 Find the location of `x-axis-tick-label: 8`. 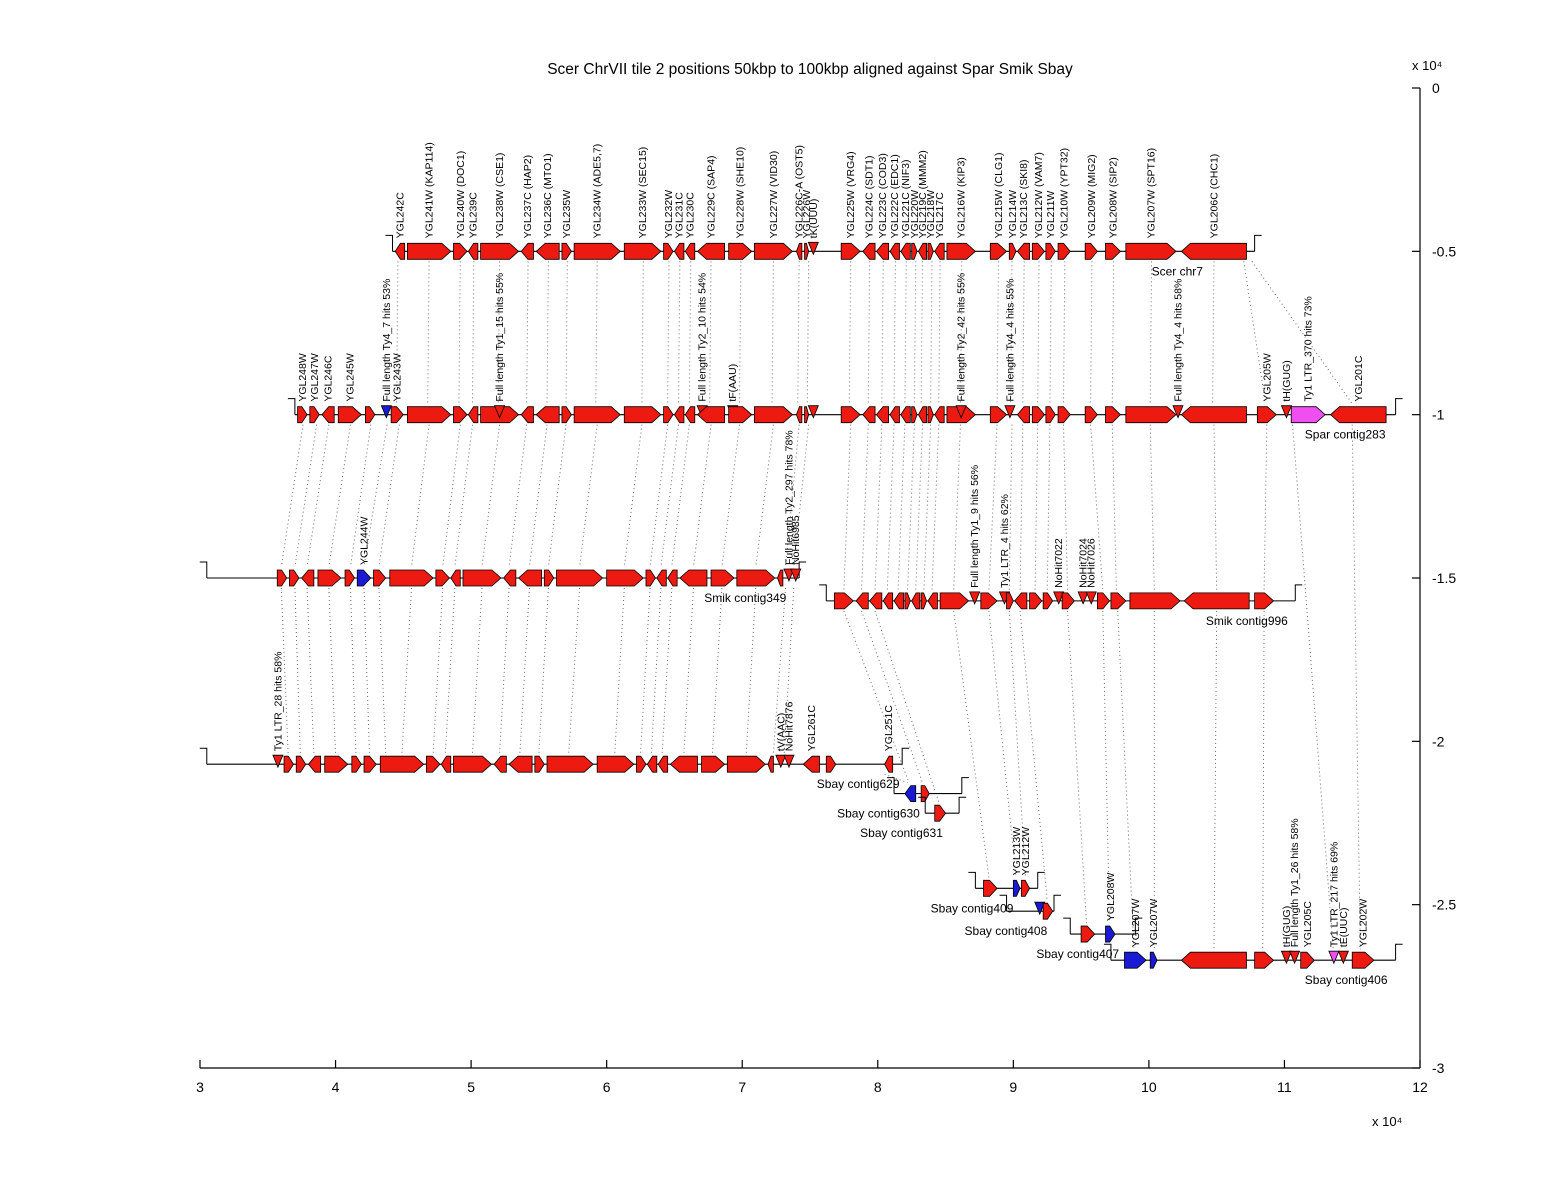

x-axis-tick-label: 8 is located at coordinates (878, 1087).